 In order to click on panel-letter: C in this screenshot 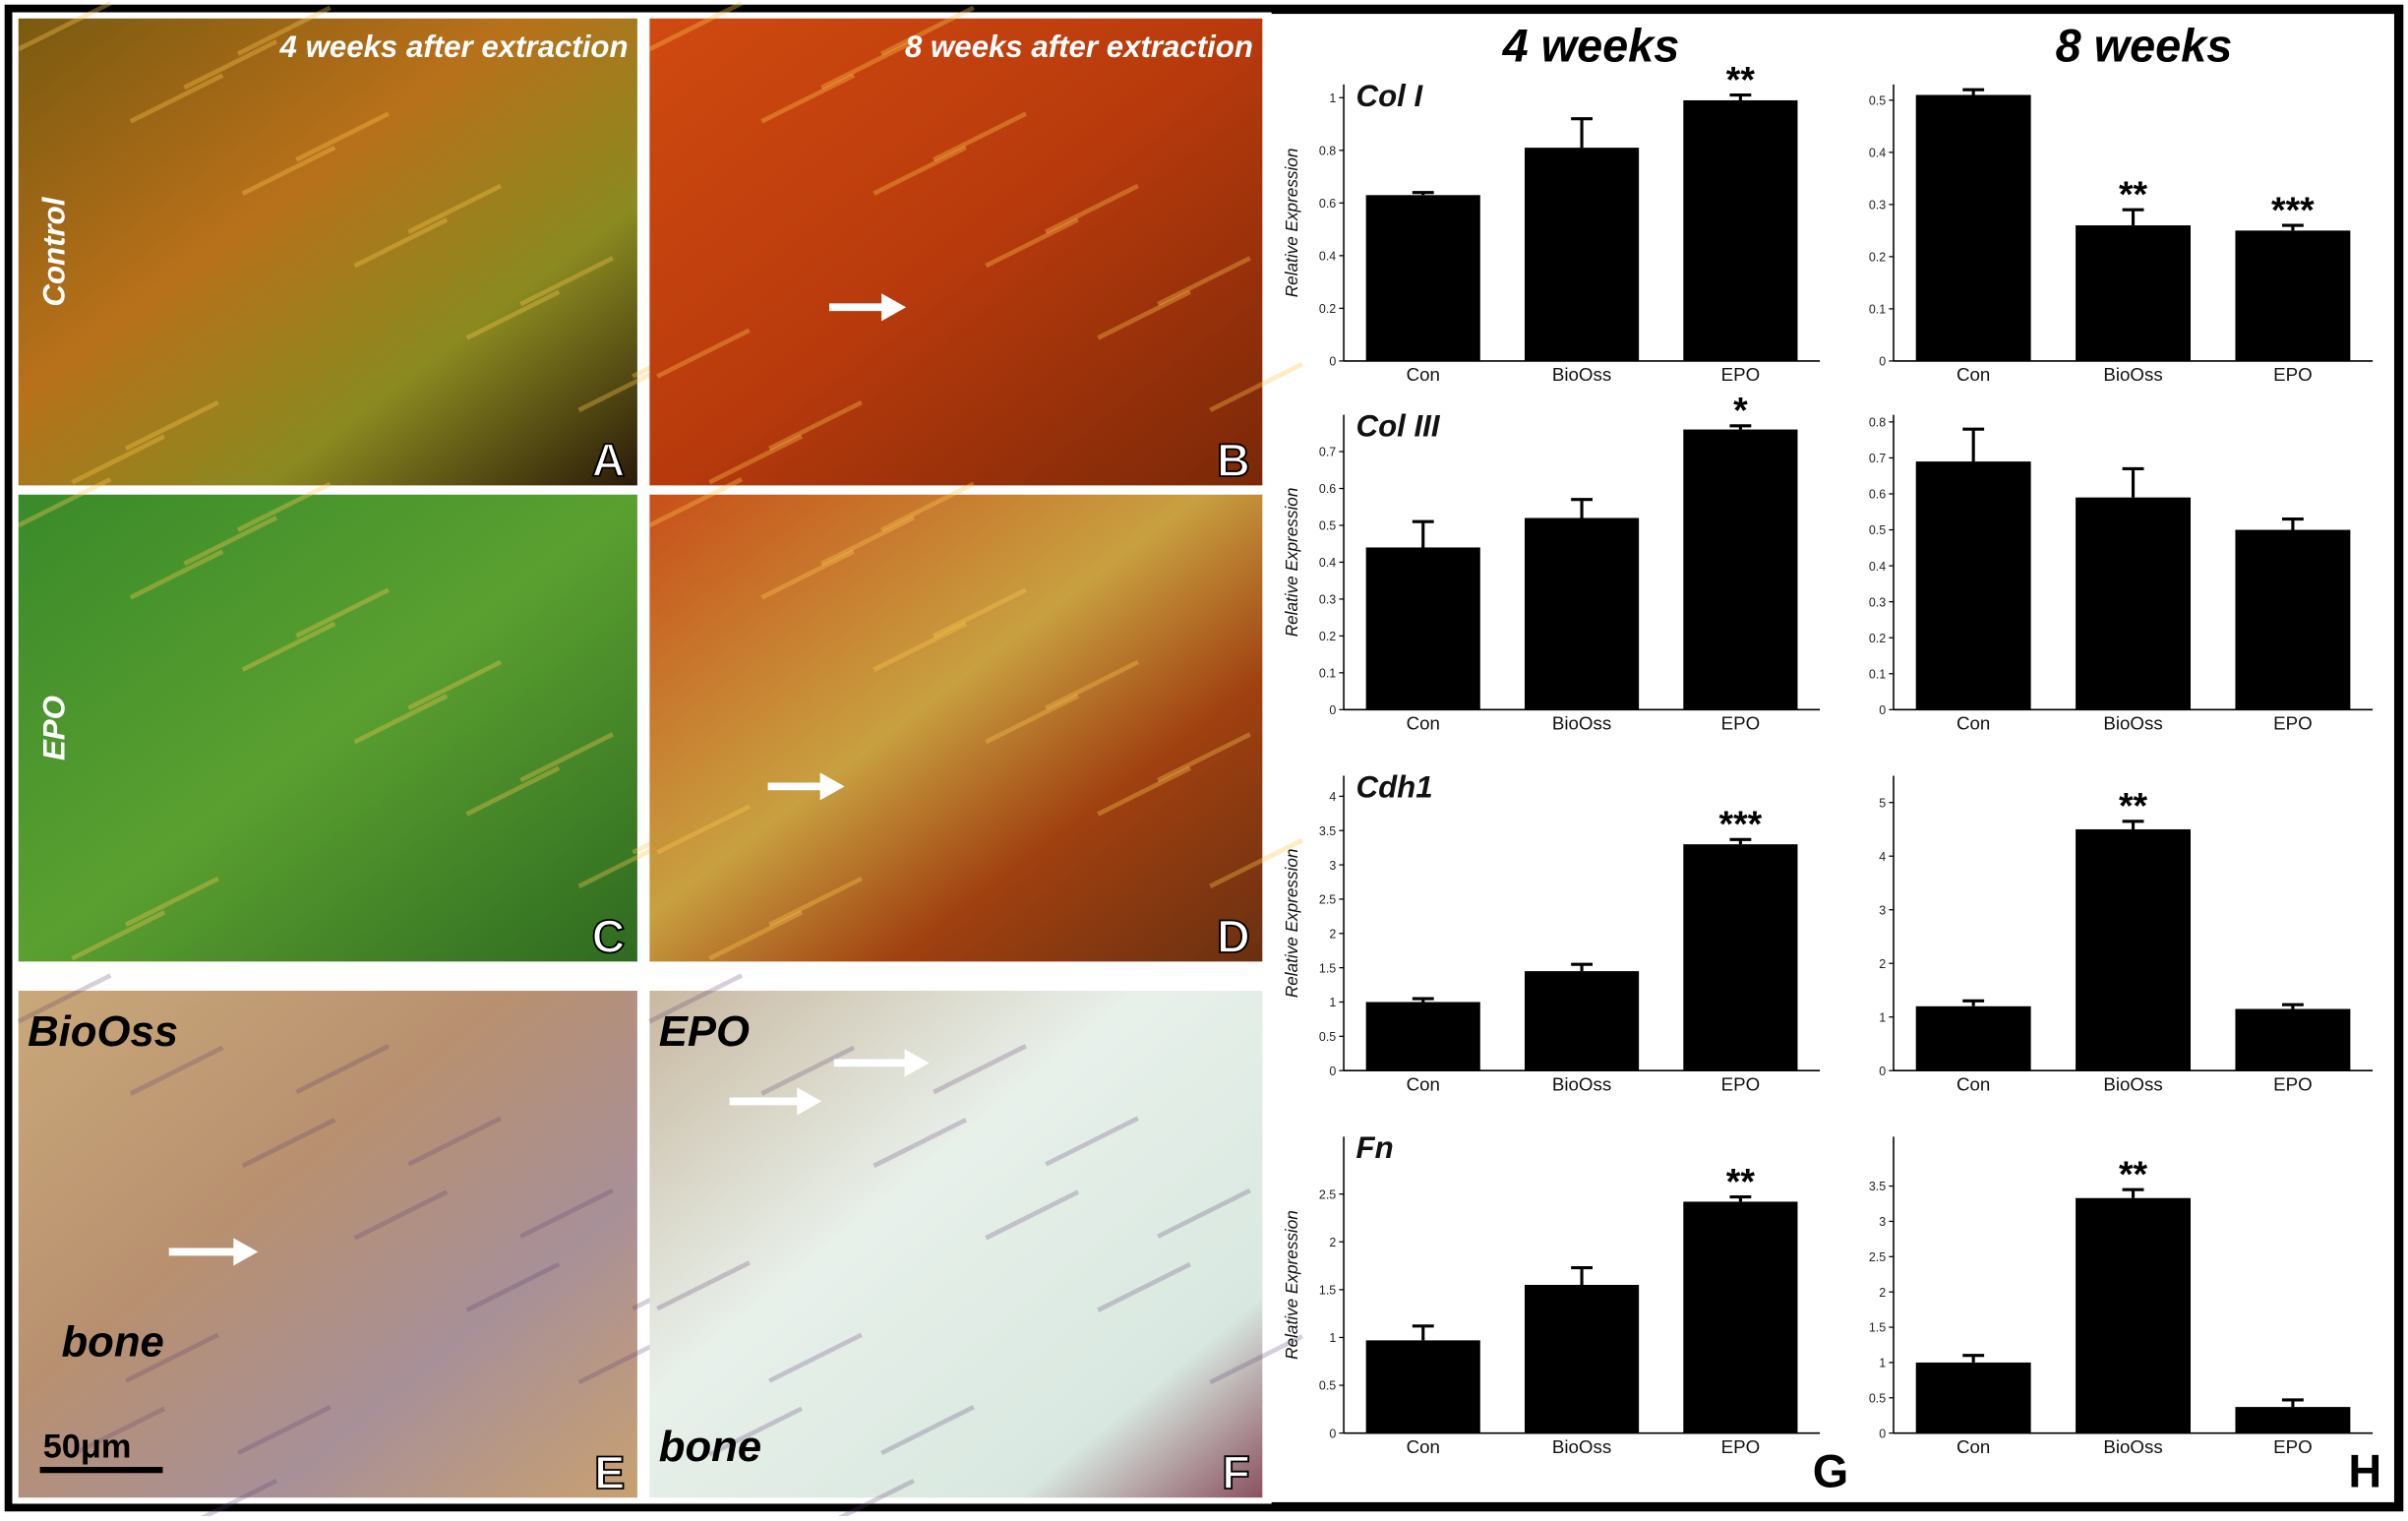, I will do `click(609, 936)`.